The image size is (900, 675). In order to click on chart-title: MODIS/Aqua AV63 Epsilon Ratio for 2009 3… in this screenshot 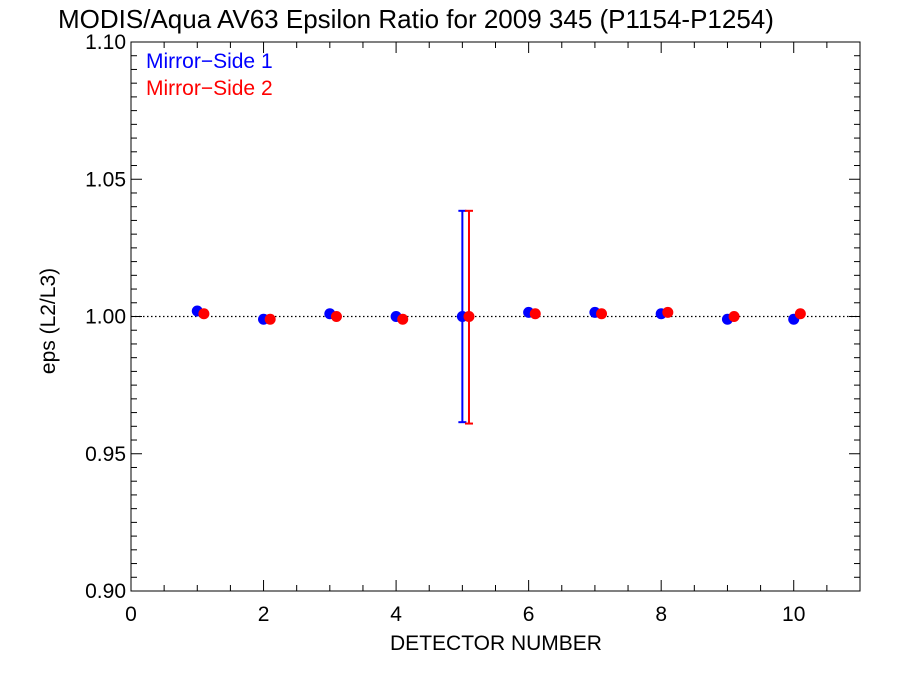, I will do `click(416, 19)`.